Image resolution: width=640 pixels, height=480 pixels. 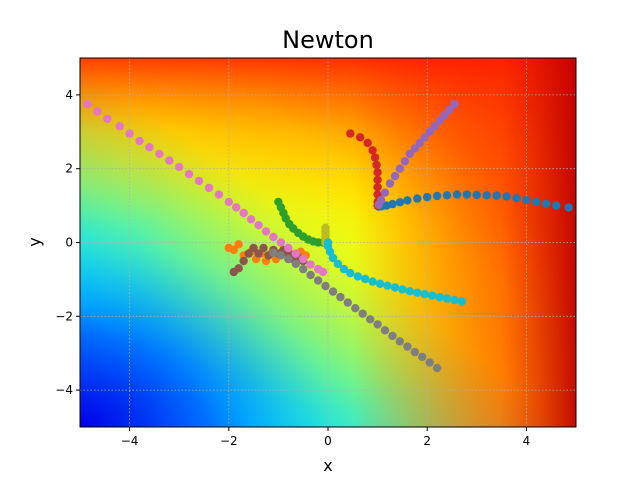 I want to click on y-tick-label: −4, so click(x=64, y=390).